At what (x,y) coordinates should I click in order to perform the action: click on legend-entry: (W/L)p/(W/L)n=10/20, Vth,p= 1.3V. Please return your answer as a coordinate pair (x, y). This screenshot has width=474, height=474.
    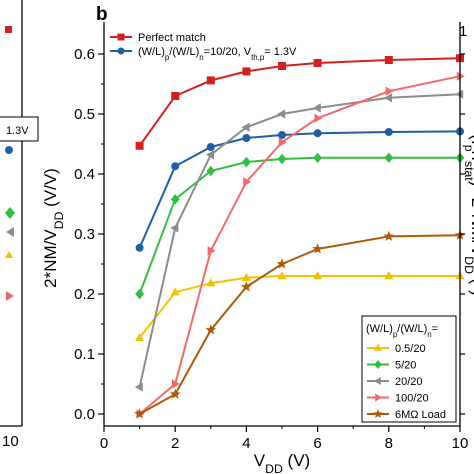
    Looking at the image, I should click on (203, 54).